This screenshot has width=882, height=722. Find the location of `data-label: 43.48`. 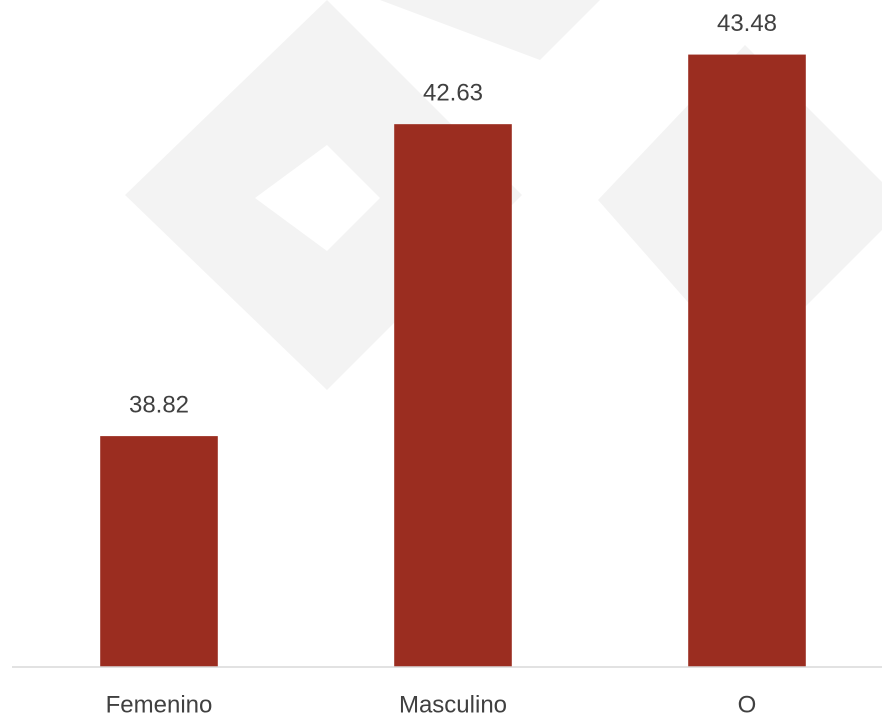

data-label: 43.48 is located at coordinates (747, 23).